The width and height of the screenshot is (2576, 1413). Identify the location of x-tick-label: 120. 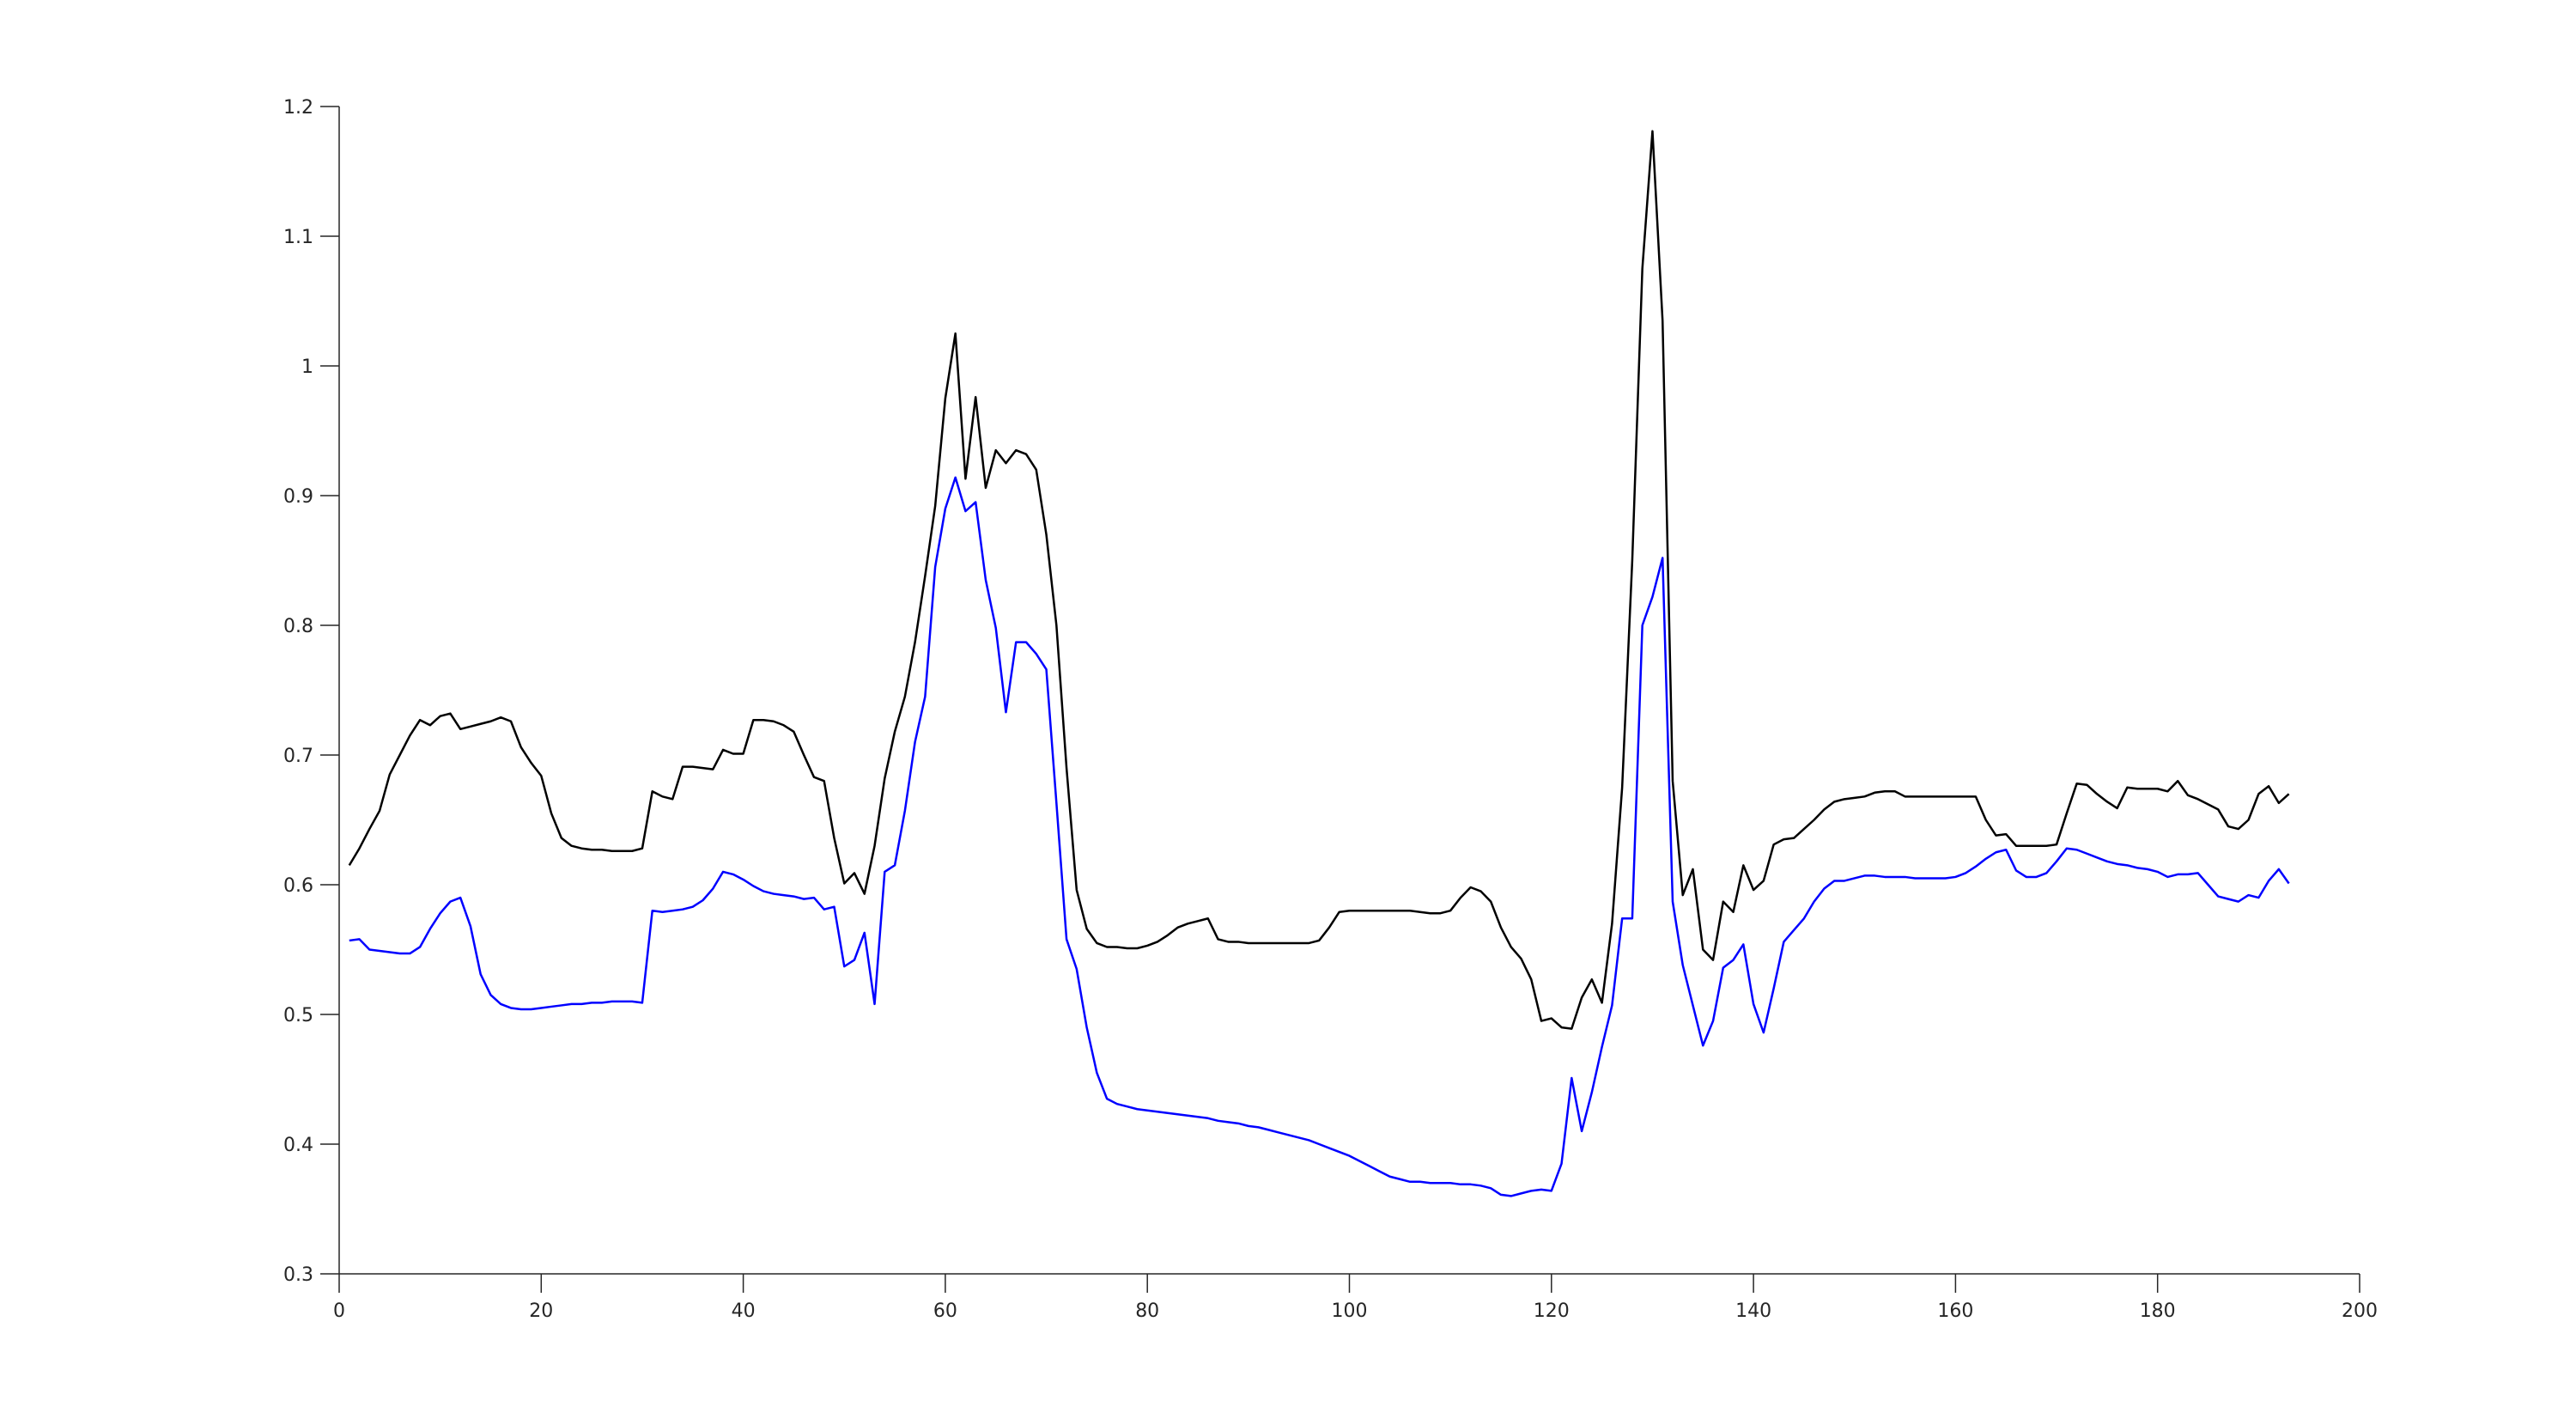
(1552, 1311).